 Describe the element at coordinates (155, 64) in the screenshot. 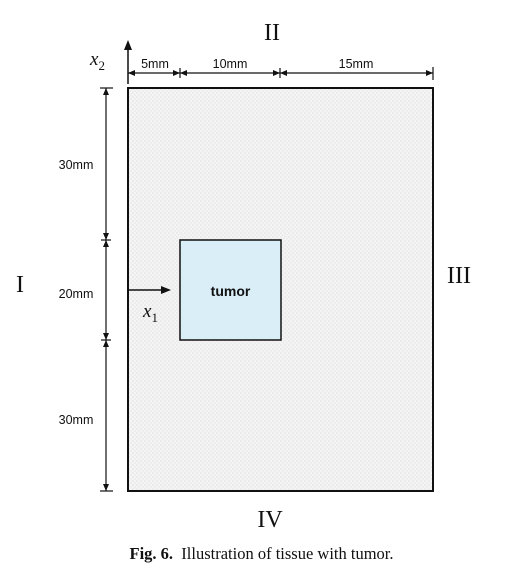

I see `top-dimension-5mm: 5mm` at that location.